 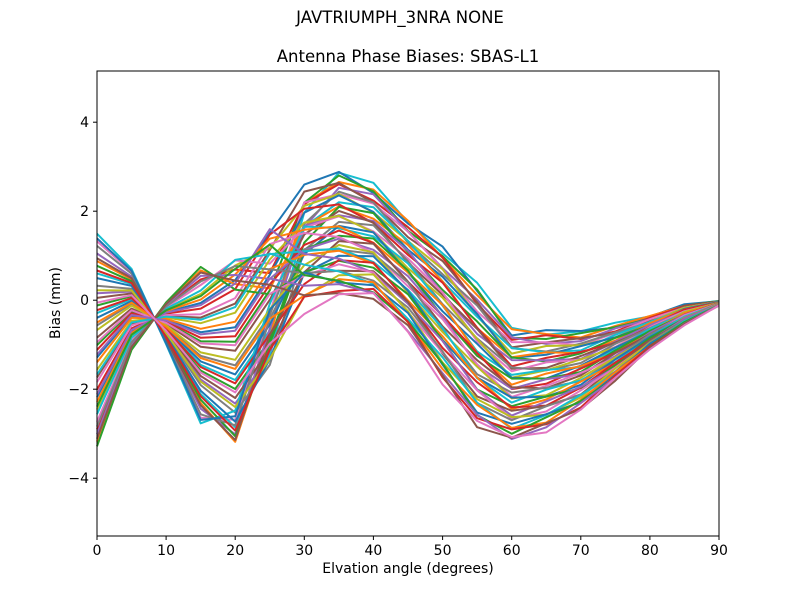 I want to click on y-tick-label: 2, so click(x=84, y=212).